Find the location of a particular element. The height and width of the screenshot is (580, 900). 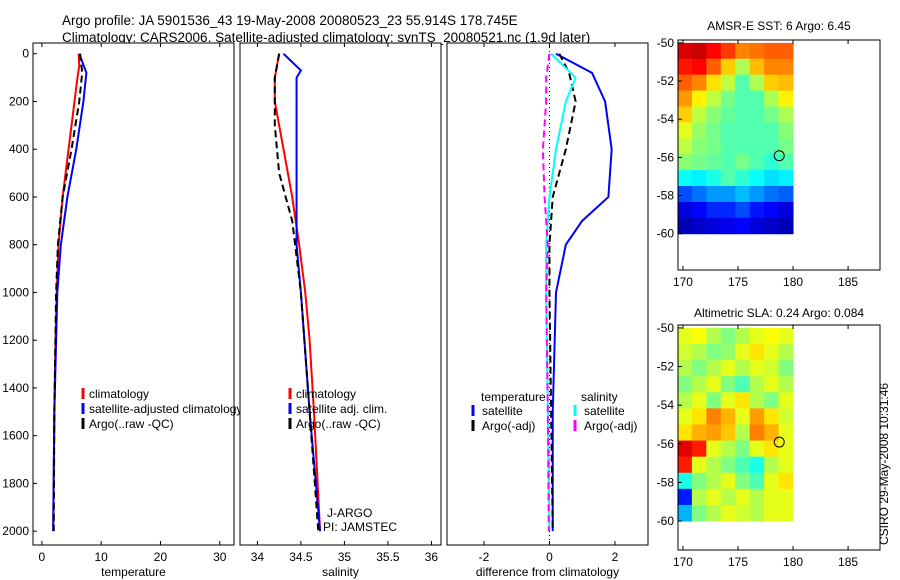

difference-series-salinity-satellite is located at coordinates (561, 292).